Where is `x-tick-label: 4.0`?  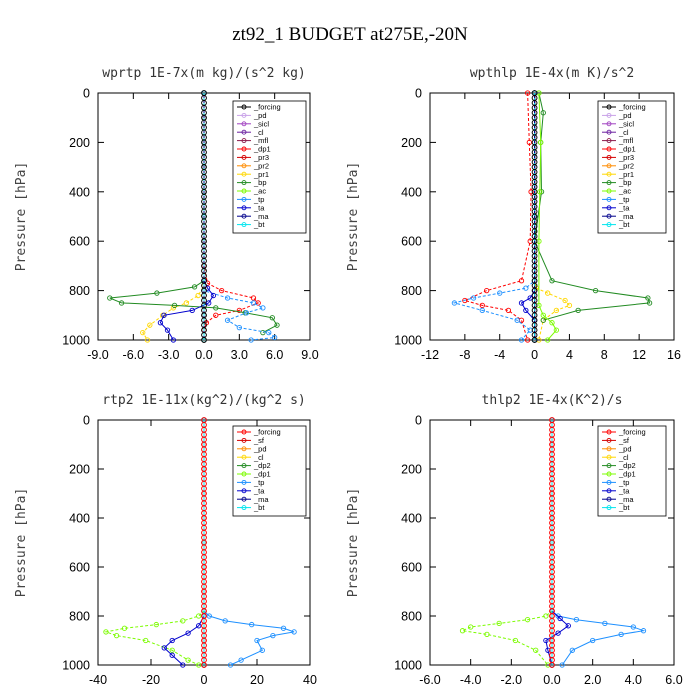 x-tick-label: 4.0 is located at coordinates (633, 680).